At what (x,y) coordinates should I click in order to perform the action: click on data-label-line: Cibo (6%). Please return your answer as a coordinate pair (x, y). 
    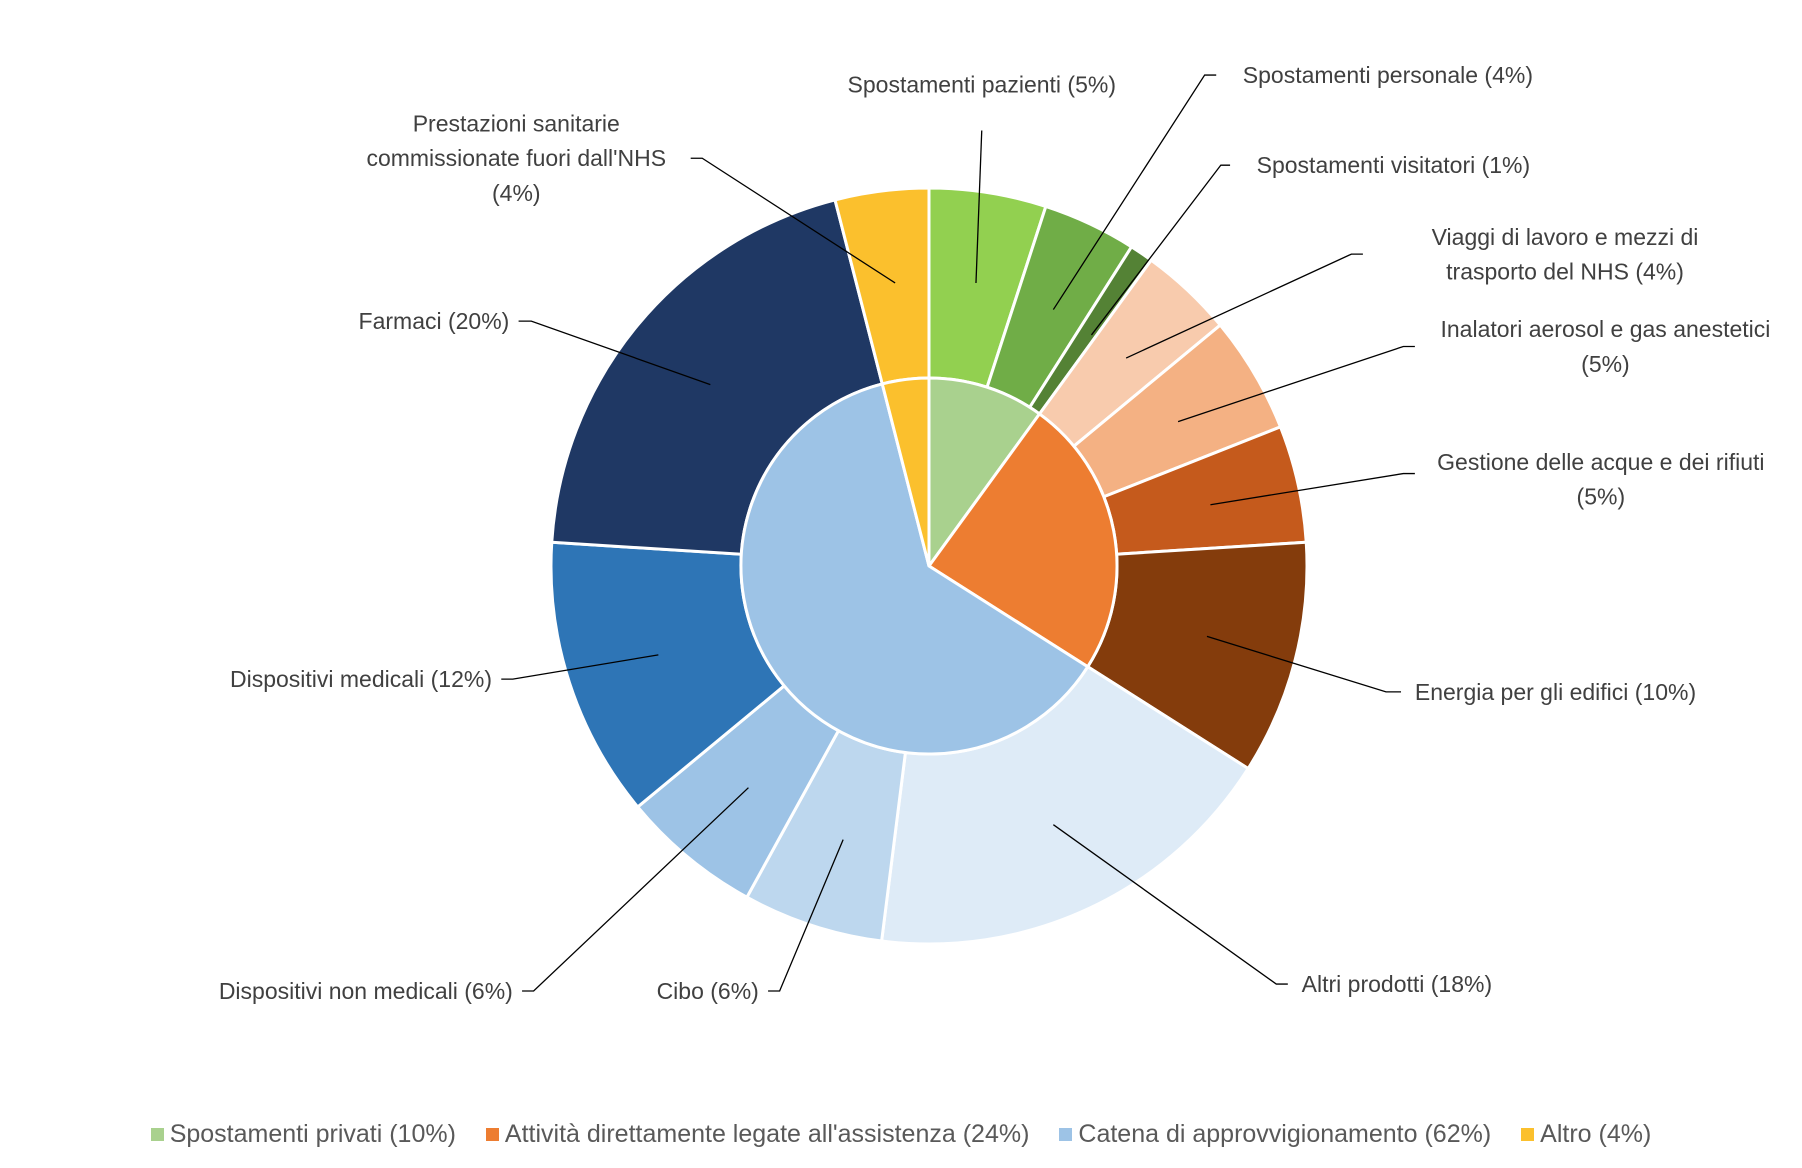
    Looking at the image, I should click on (708, 991).